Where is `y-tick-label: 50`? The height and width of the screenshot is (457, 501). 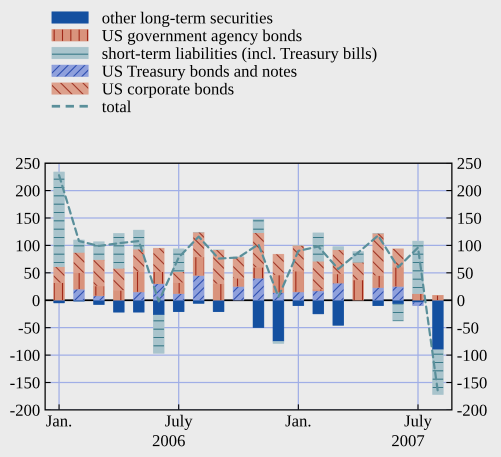
y-tick-label: 50 is located at coordinates (32, 273).